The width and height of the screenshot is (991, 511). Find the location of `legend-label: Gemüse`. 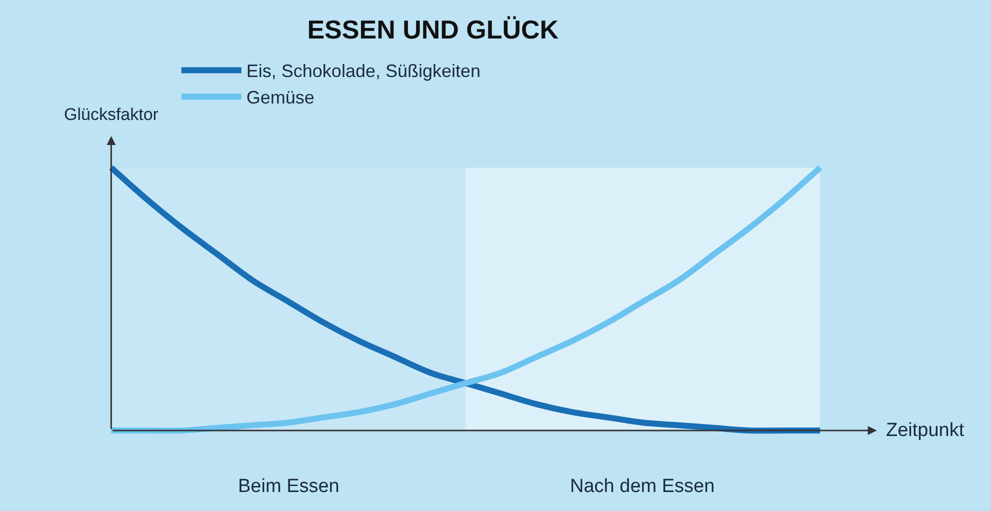

legend-label: Gemüse is located at coordinates (280, 98).